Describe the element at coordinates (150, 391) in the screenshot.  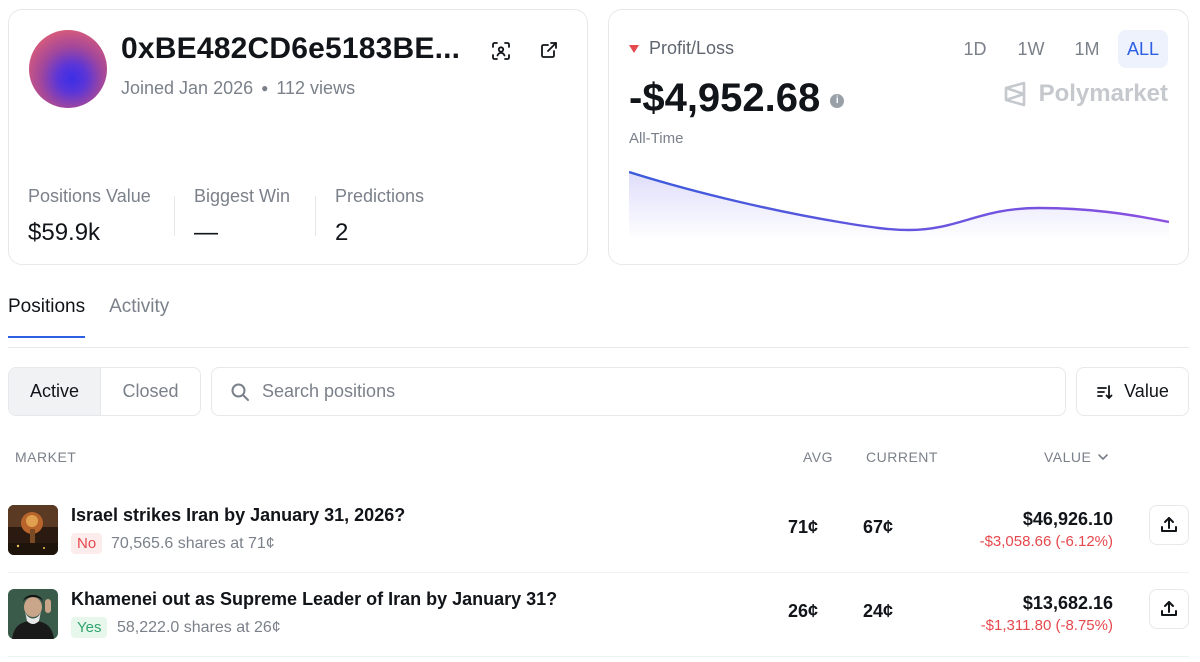
I see `segment-closed: Closed` at that location.